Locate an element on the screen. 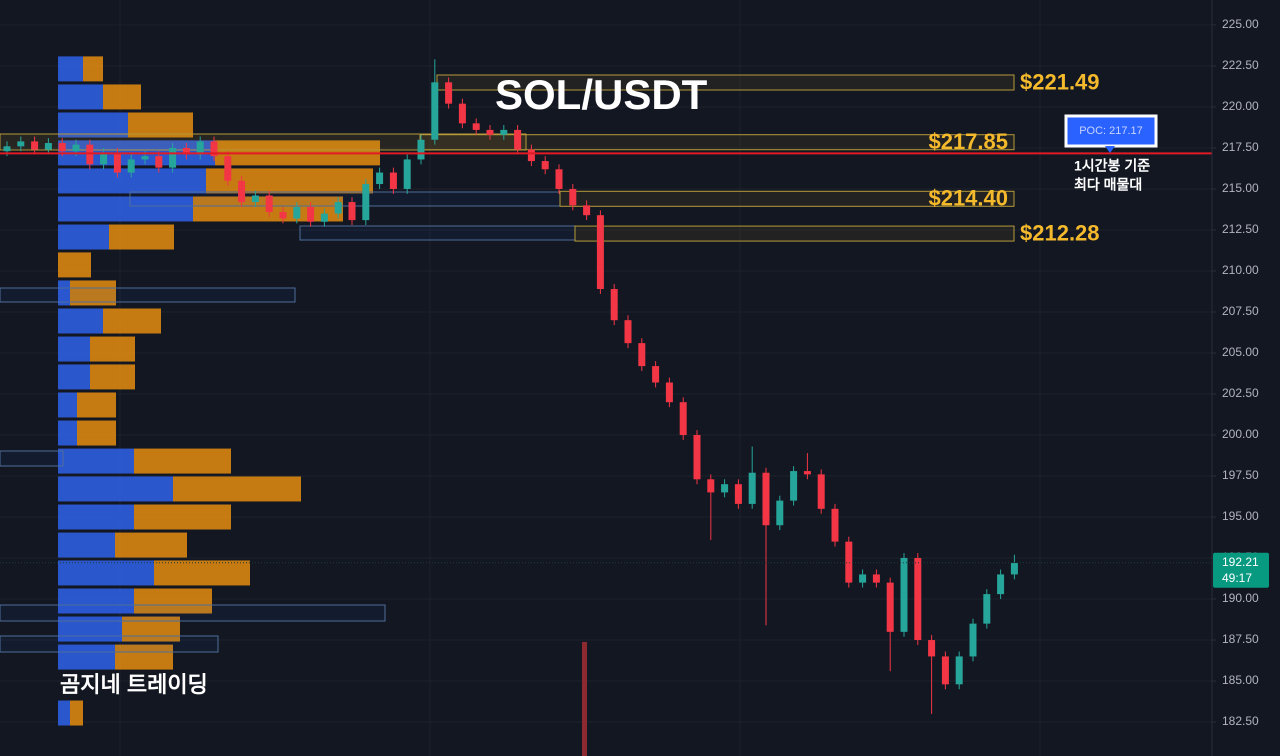 This screenshot has width=1280, height=756. y-tick-label: 182.50 is located at coordinates (1240, 721).